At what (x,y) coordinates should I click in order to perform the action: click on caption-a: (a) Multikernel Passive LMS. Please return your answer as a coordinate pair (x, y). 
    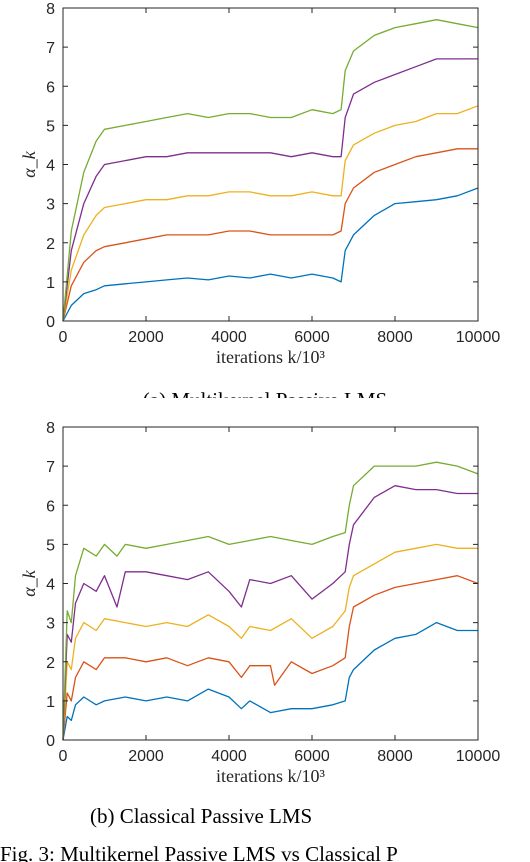
    Looking at the image, I should click on (265, 389).